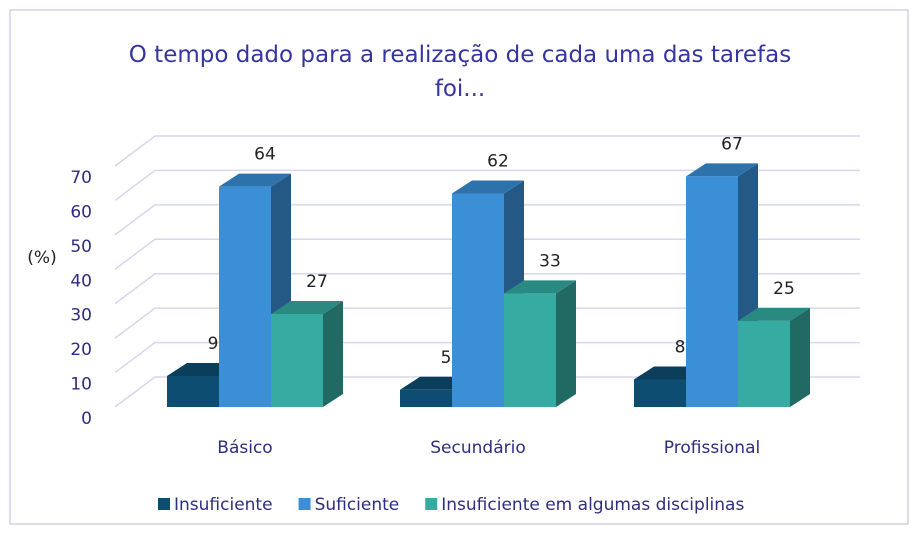  What do you see at coordinates (223, 505) in the screenshot?
I see `legend-label: Insuficiente` at bounding box center [223, 505].